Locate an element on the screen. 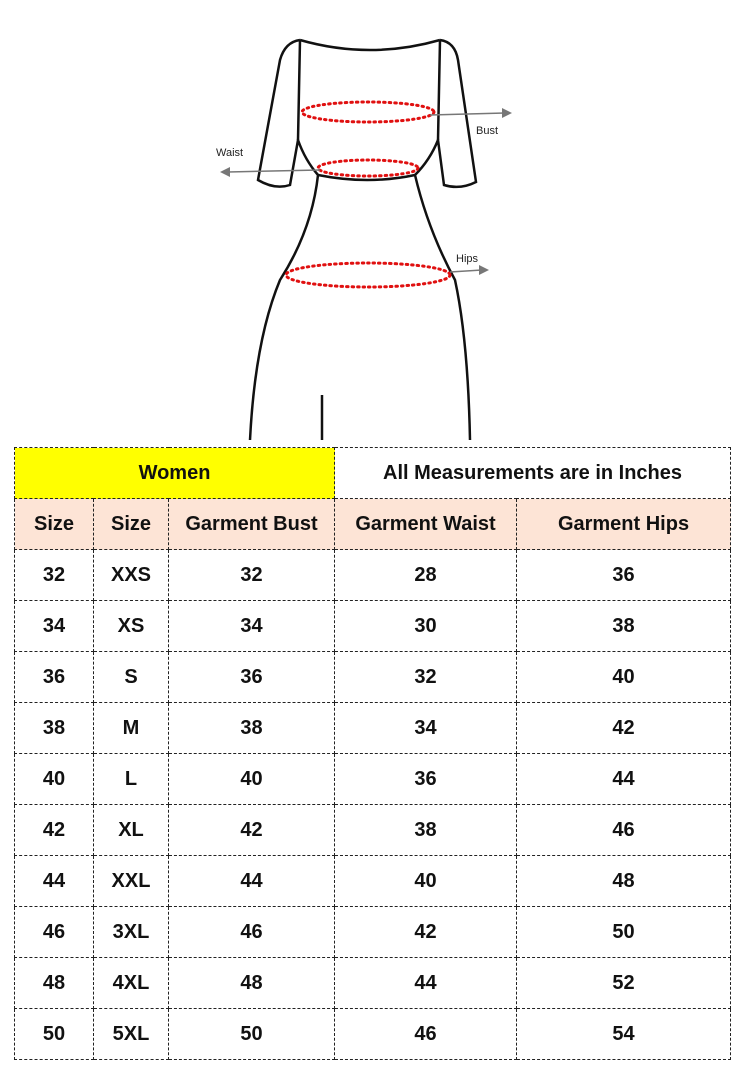 This screenshot has height=1080, width=746. data-row: 36 S 36 32 40 is located at coordinates (373, 677).